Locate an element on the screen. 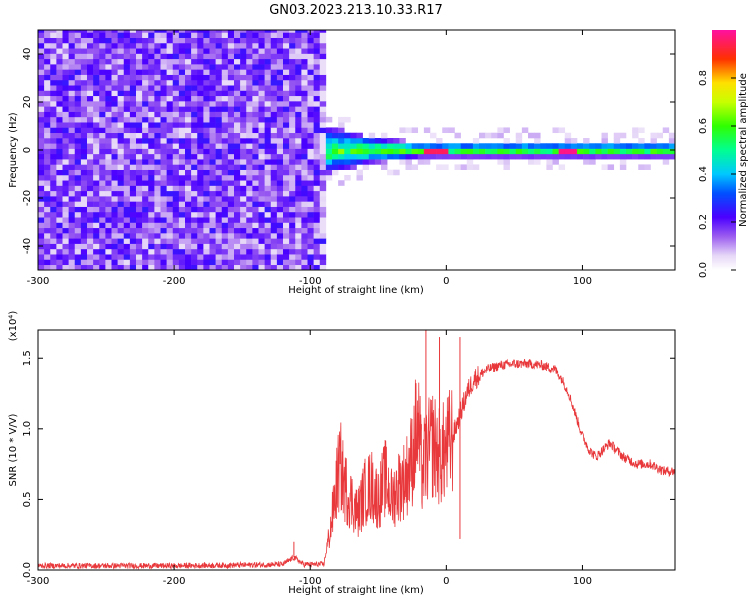  x-tick-label: 0 is located at coordinates (446, 581).